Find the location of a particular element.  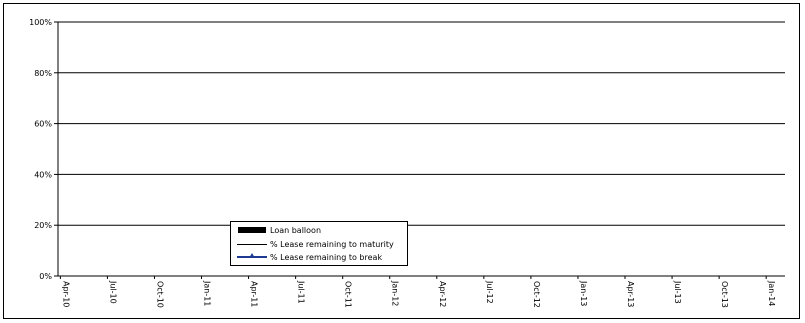

legend-label: Loan balloon is located at coordinates (296, 230).